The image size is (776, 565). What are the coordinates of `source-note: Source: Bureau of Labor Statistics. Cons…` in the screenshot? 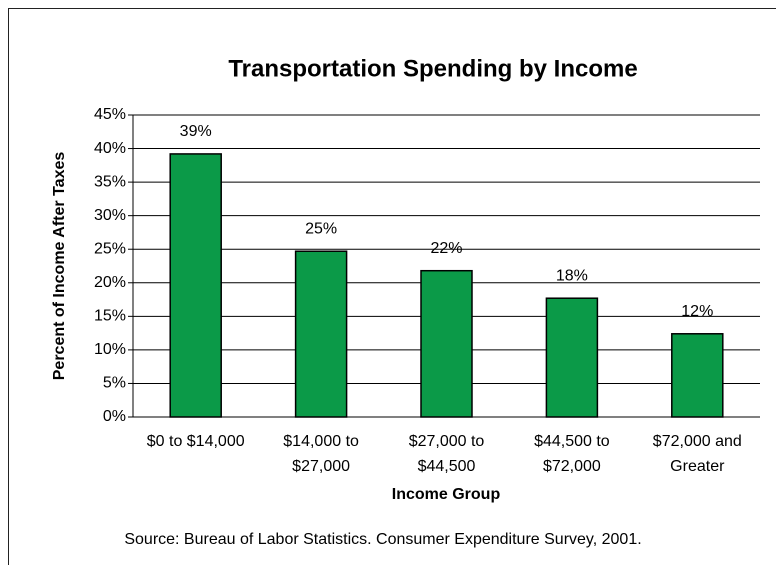 It's located at (382, 539).